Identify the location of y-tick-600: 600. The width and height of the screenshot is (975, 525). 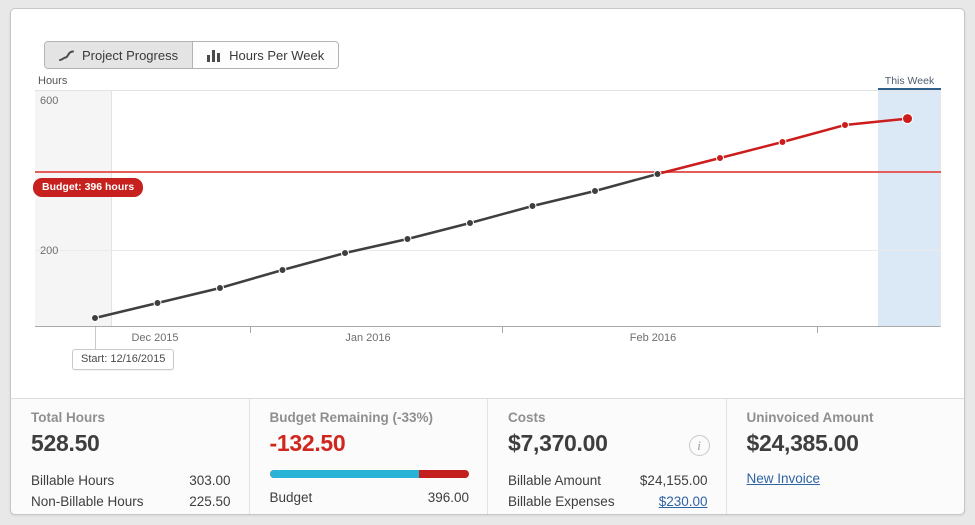
(49, 101).